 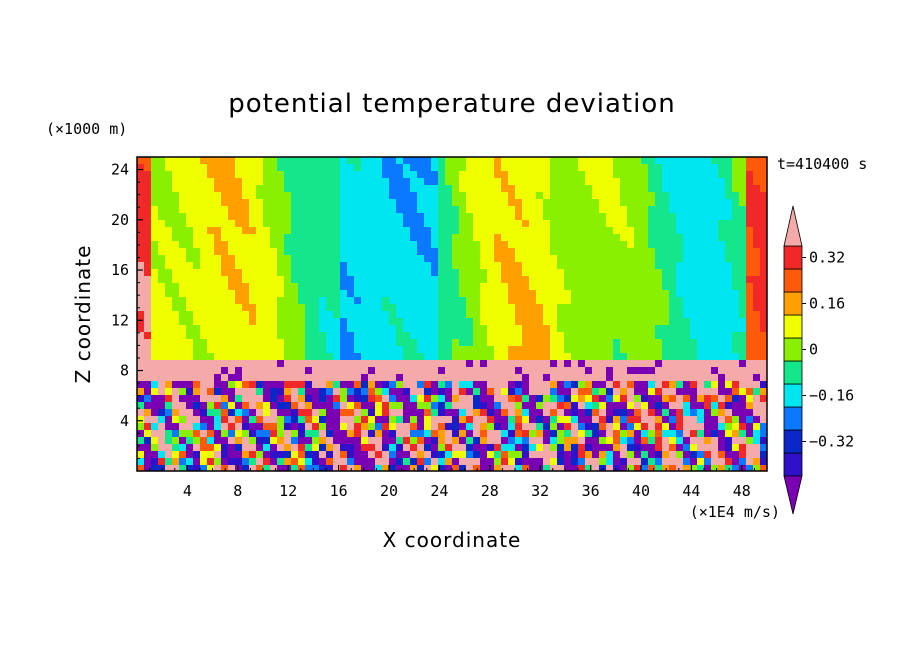 I want to click on x-tick-label: 8, so click(x=237, y=491).